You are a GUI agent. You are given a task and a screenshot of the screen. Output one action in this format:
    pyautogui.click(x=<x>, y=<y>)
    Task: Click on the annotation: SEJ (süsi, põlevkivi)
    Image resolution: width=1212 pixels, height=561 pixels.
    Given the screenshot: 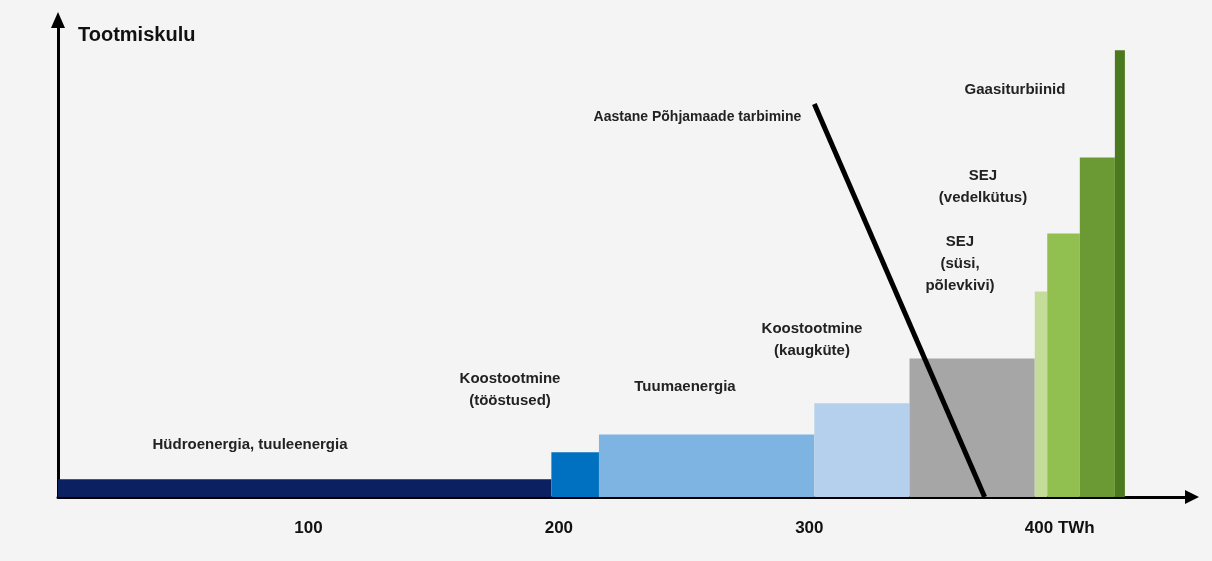 What is the action you would take?
    pyautogui.click(x=960, y=262)
    